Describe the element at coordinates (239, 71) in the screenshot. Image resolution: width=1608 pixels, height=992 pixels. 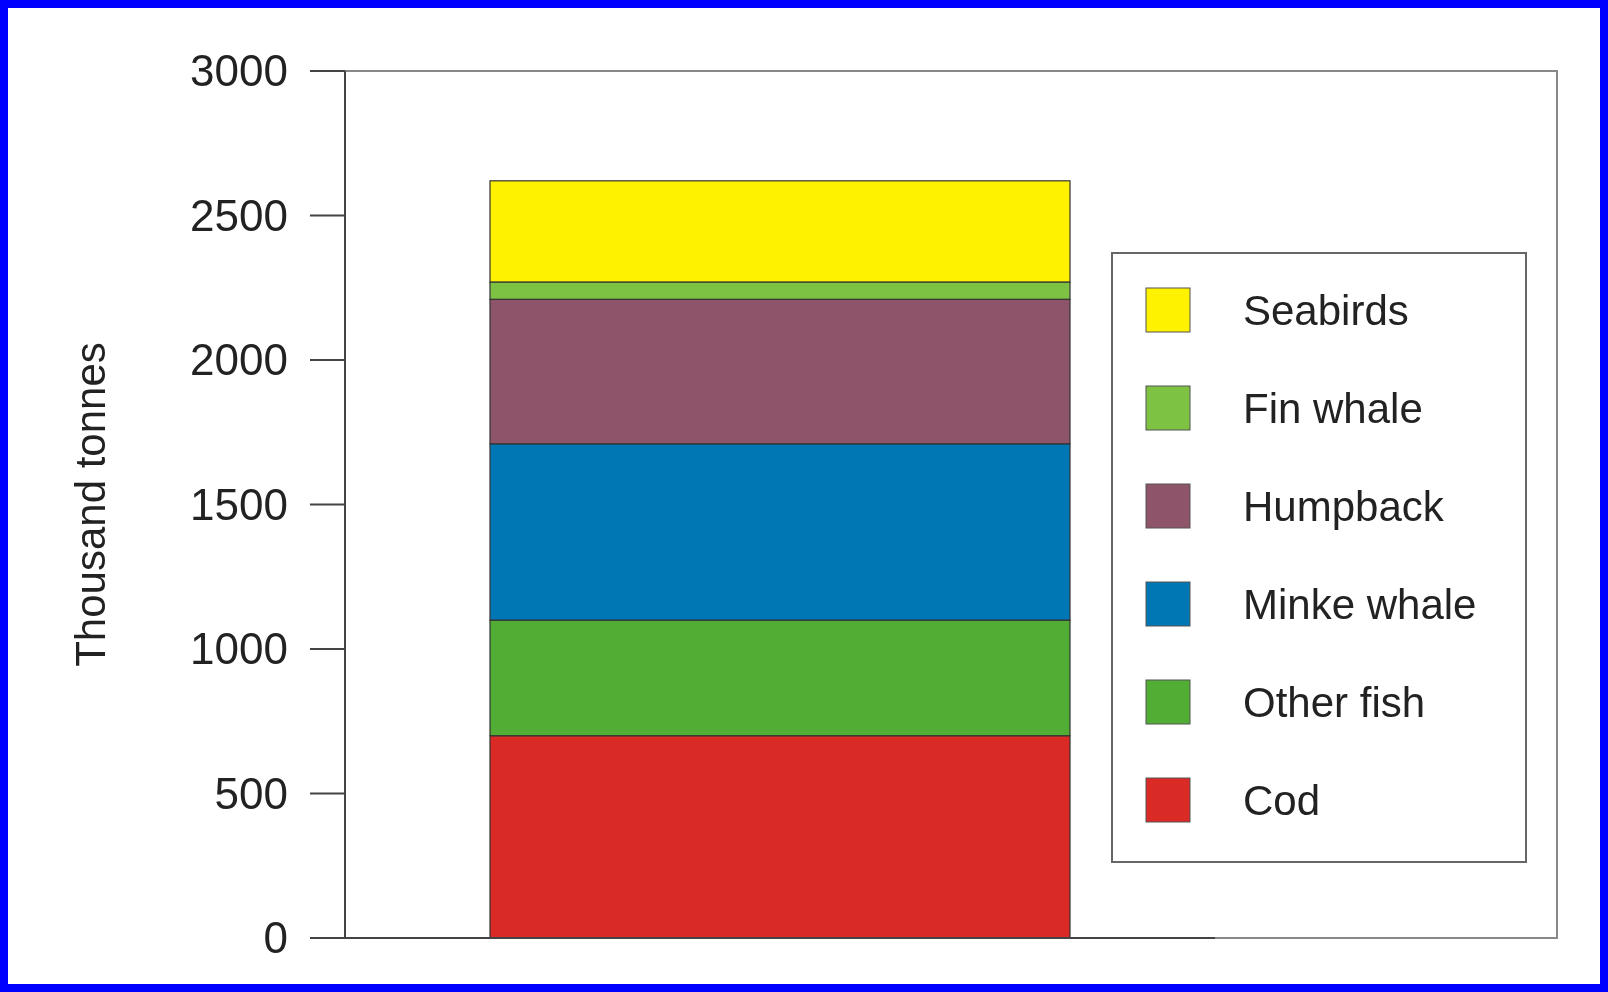
I see `y-tick-label: 3000` at that location.